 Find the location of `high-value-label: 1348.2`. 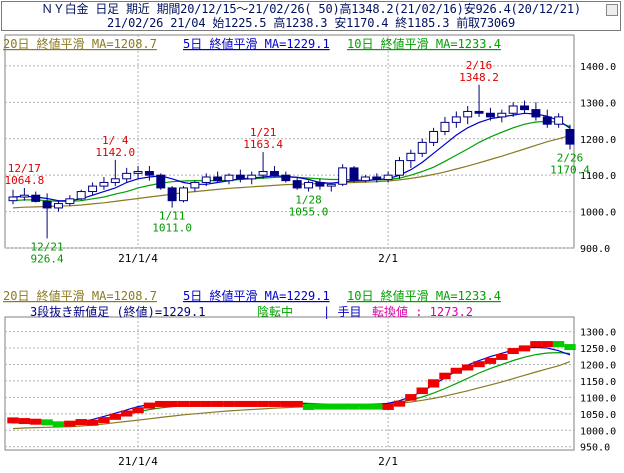

high-value-label: 1348.2 is located at coordinates (479, 77).